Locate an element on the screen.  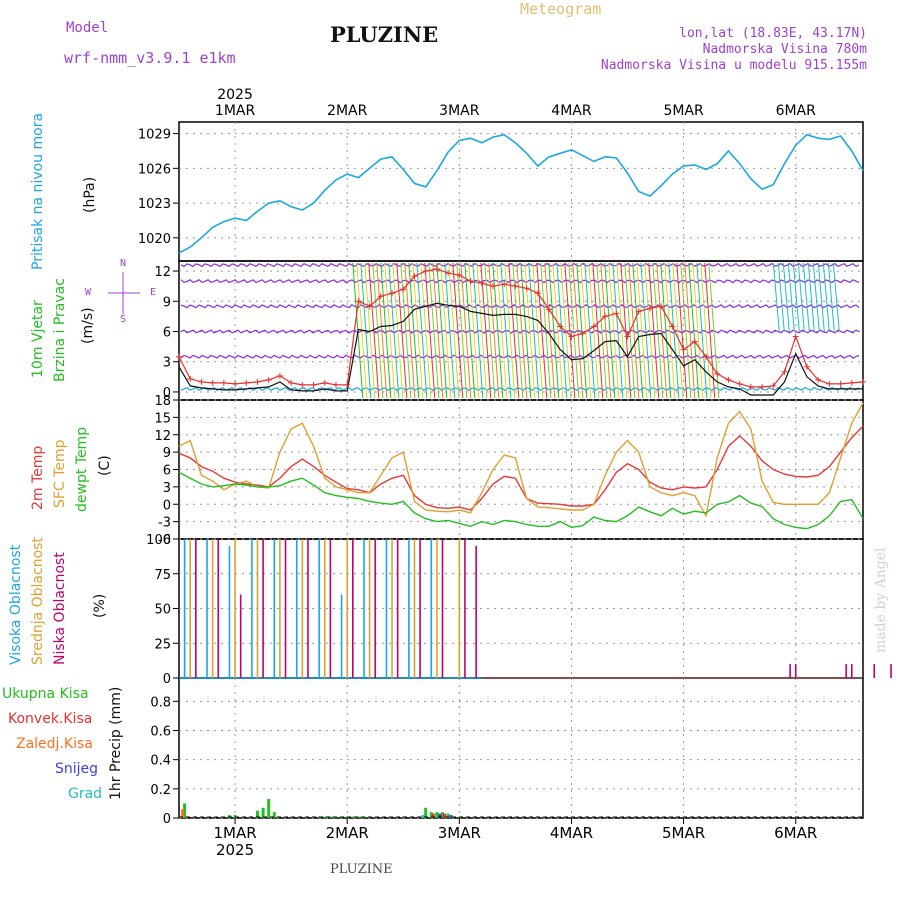
precip-axis-label: 1hr Precip (mm) is located at coordinates (116, 743).